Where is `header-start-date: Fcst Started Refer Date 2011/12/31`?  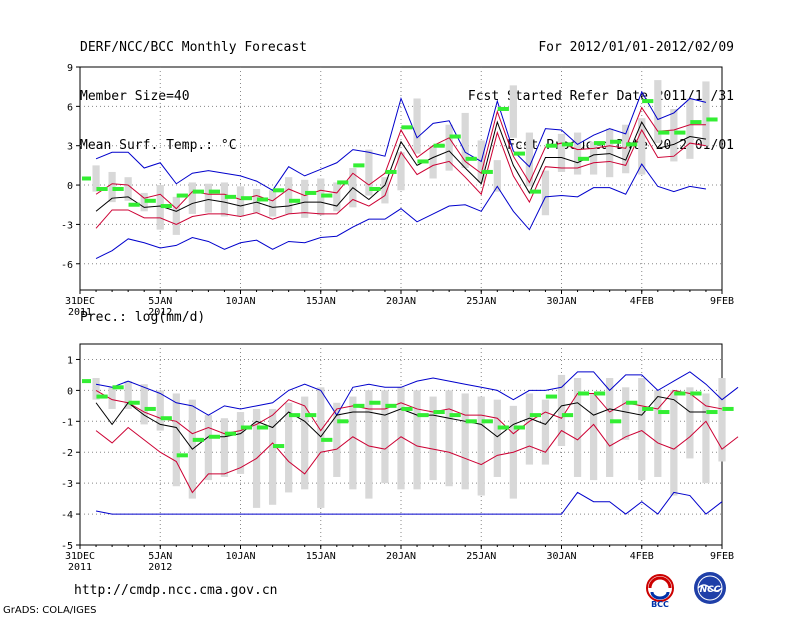
header-start-date: Fcst Started Refer Date 2011/12/31 is located at coordinates (600, 96).